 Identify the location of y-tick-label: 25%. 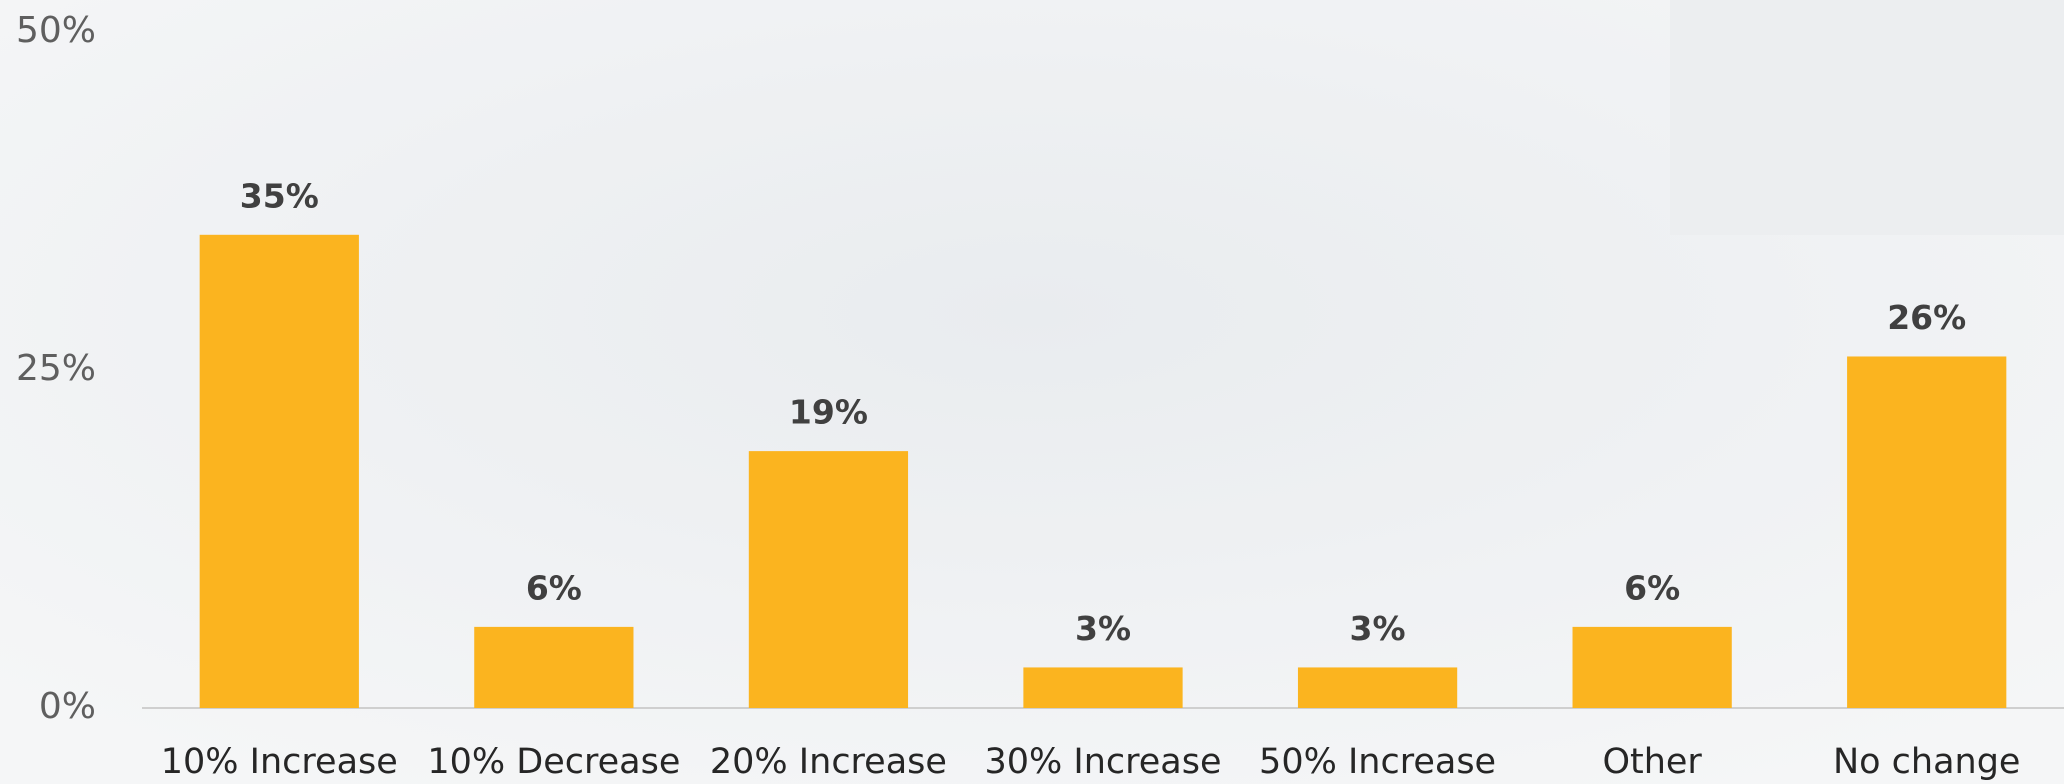
(56, 368).